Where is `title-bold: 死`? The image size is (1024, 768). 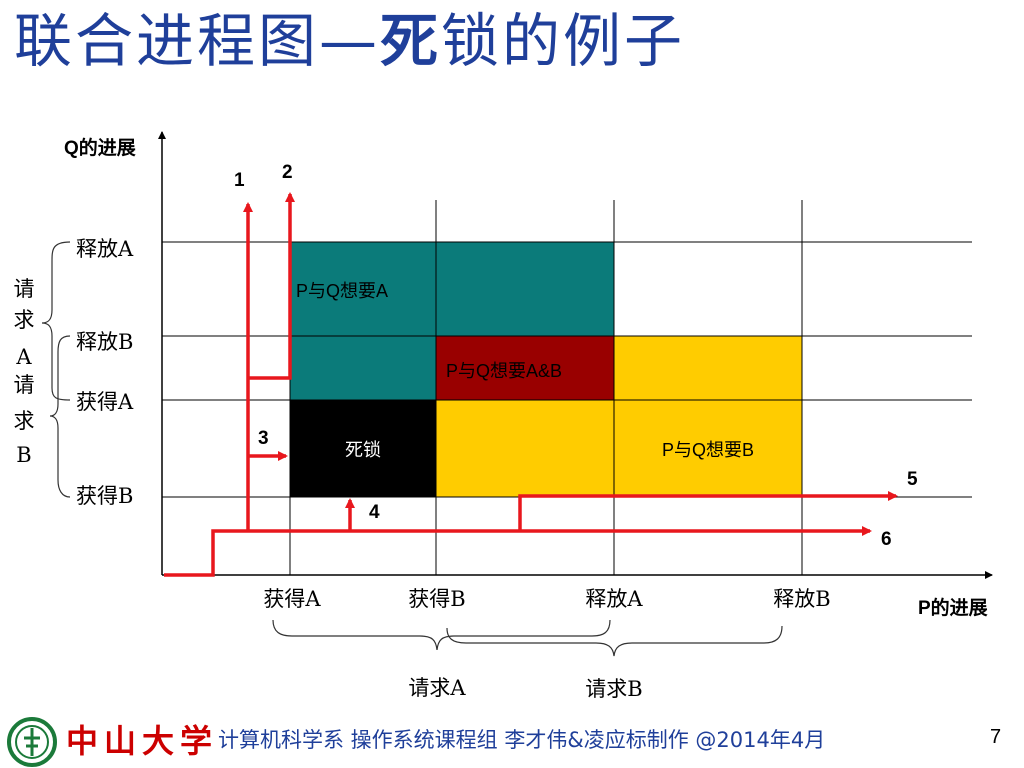 title-bold: 死 is located at coordinates (411, 41).